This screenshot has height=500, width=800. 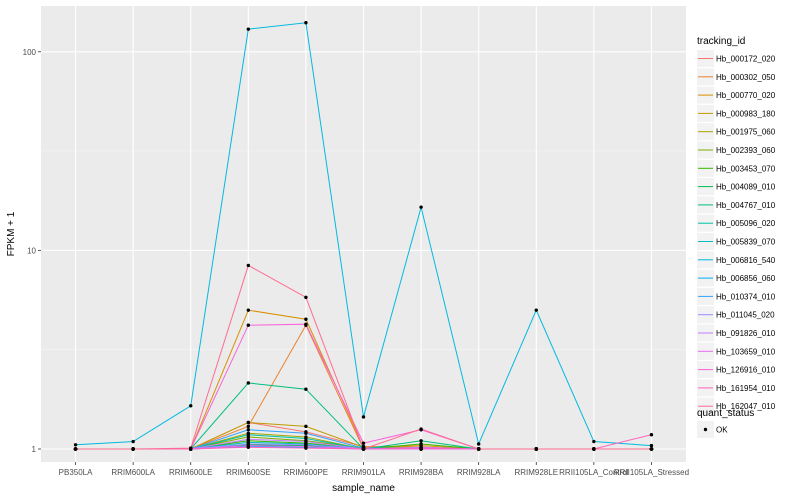 I want to click on legend-label: Hb_000770_020, so click(x=746, y=95).